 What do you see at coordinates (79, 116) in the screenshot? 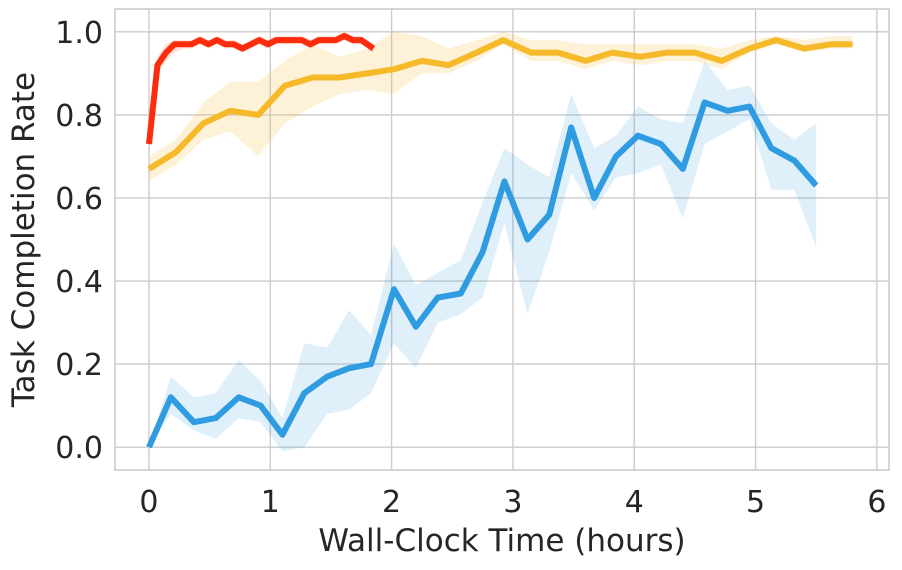
I see `y-tick-label-4: 0.8` at bounding box center [79, 116].